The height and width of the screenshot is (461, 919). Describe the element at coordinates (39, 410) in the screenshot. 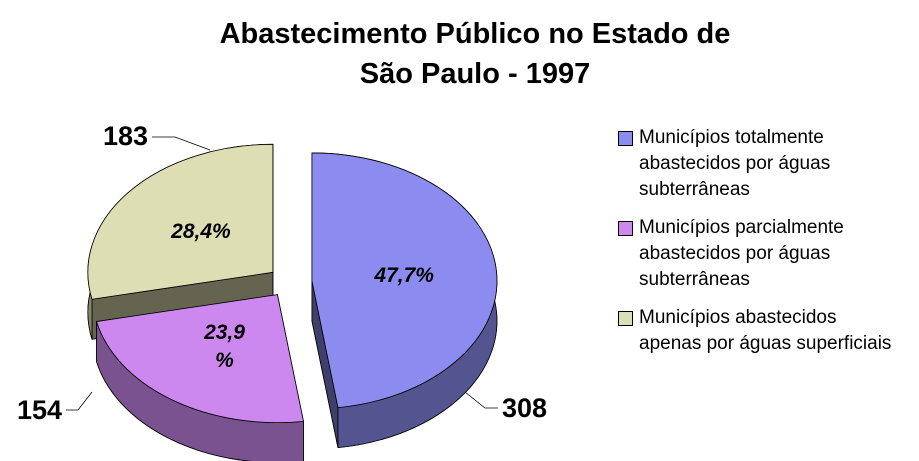

I see `value-label: 154` at that location.